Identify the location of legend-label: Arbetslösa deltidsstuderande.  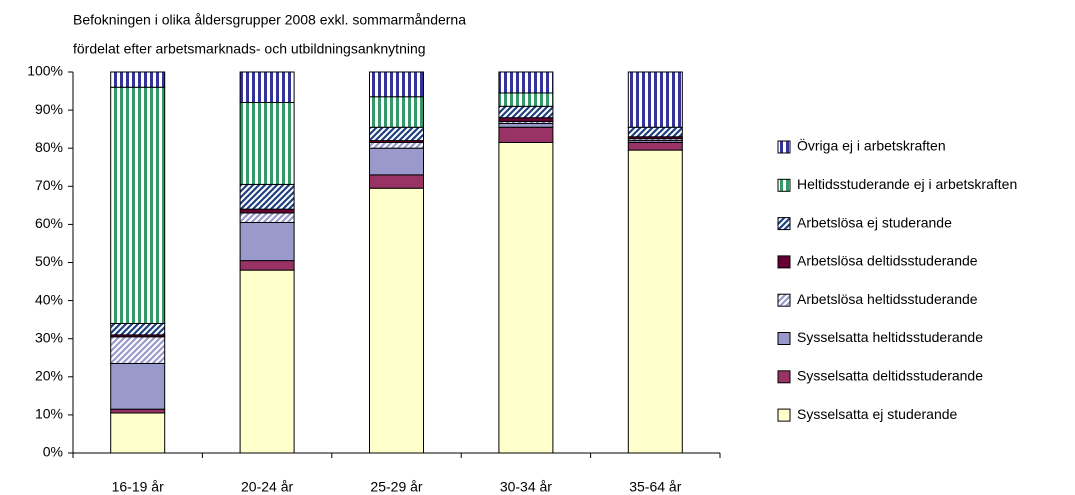
(887, 261).